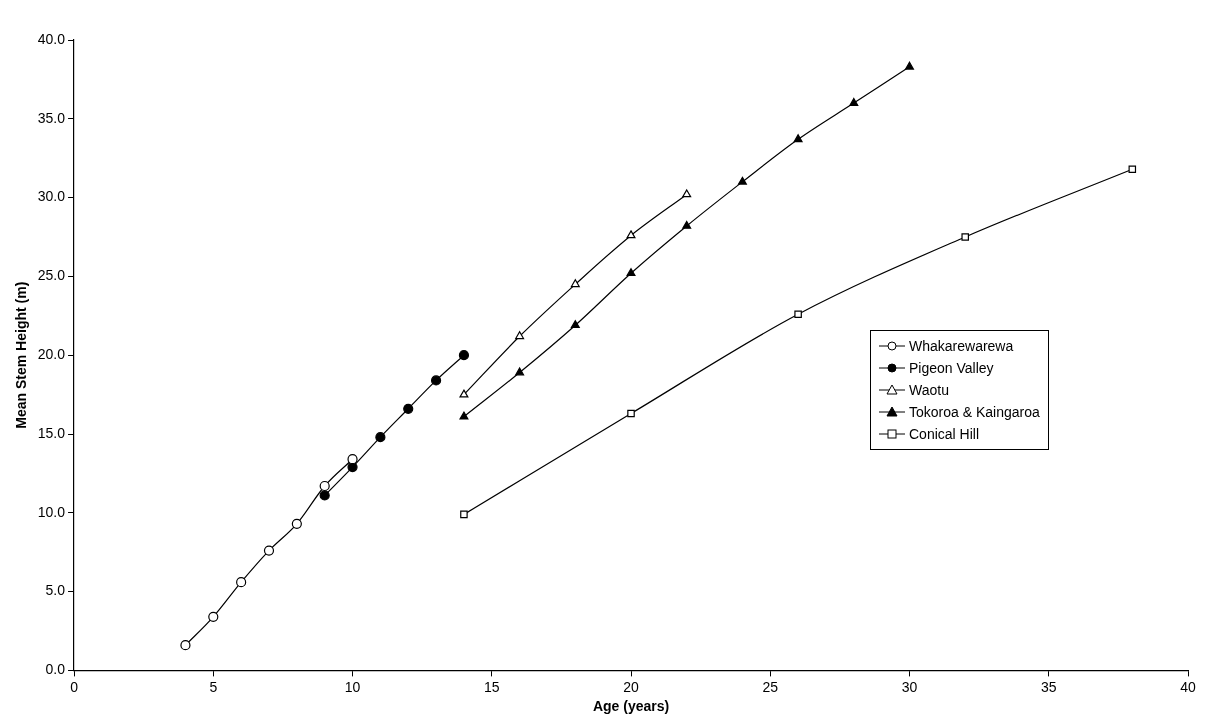 The image size is (1213, 726). What do you see at coordinates (51, 117) in the screenshot?
I see `y-tick-label: 35.0` at bounding box center [51, 117].